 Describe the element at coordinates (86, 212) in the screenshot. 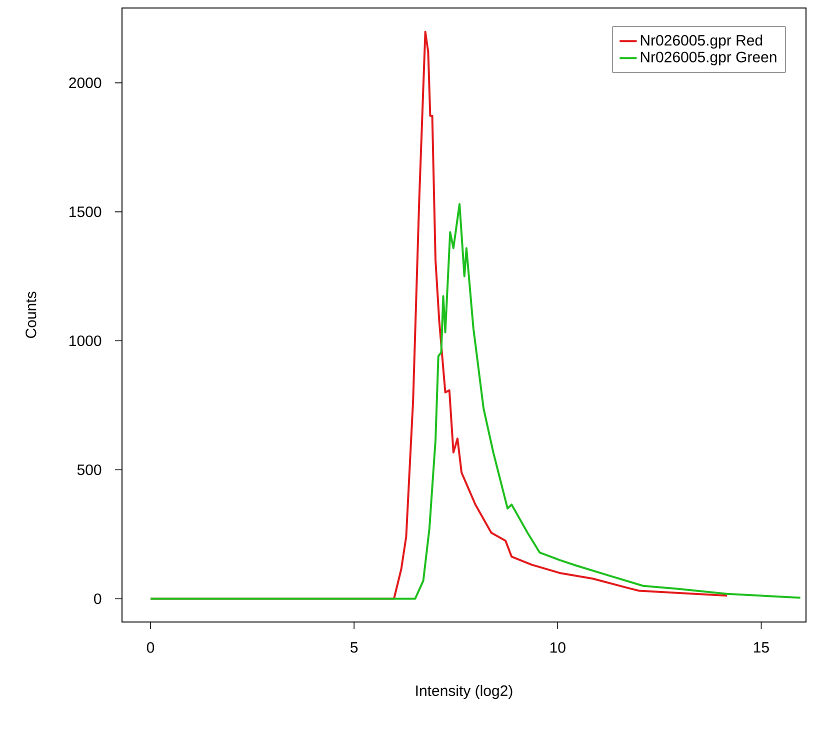

I see `y-tick-label: 1500` at that location.